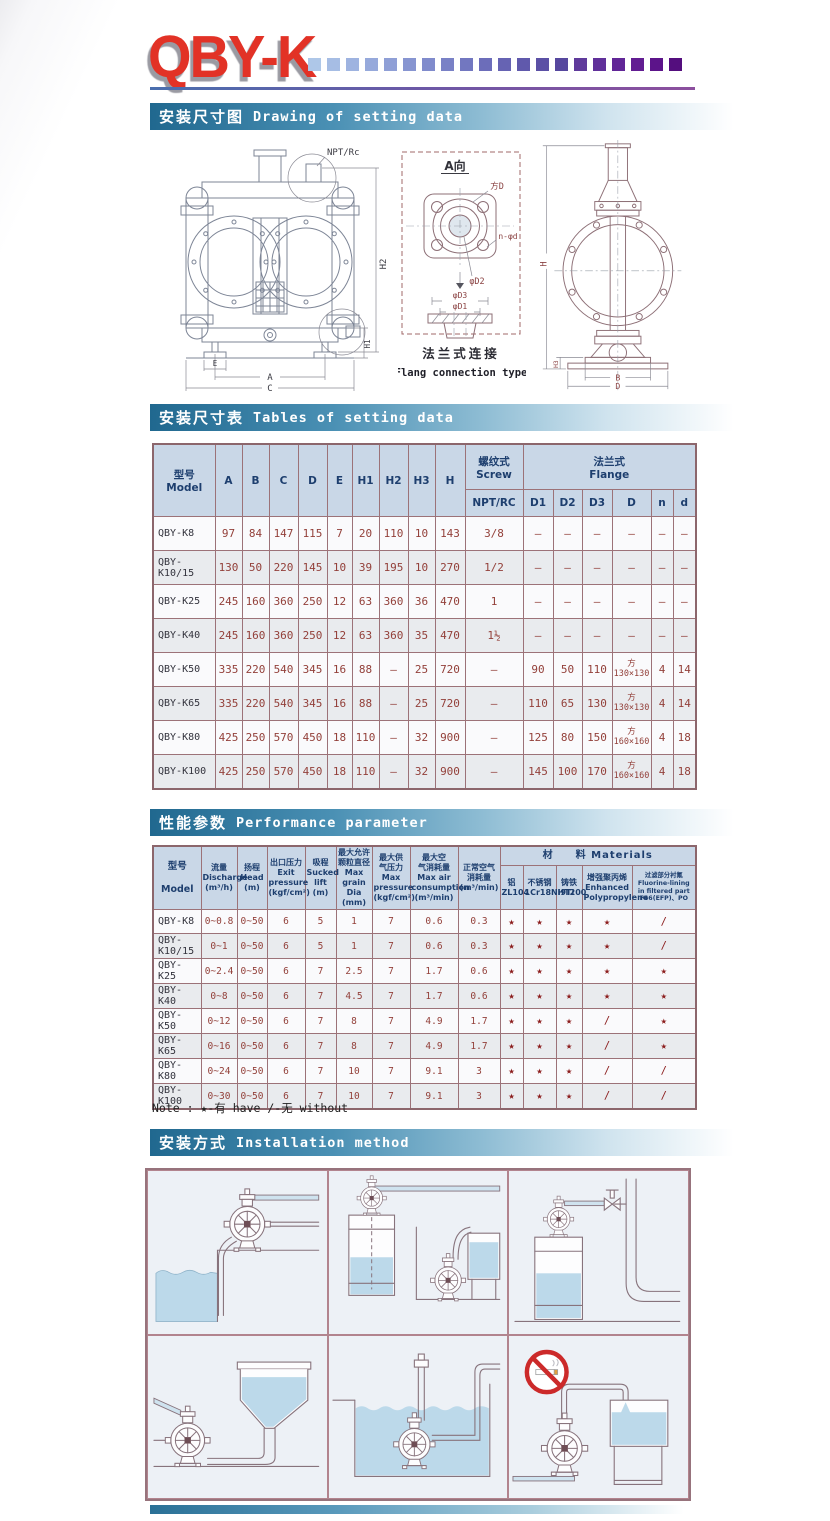 The height and width of the screenshot is (1521, 830). Describe the element at coordinates (393, 601) in the screenshot. I see `dim-value-cell: 360` at that location.